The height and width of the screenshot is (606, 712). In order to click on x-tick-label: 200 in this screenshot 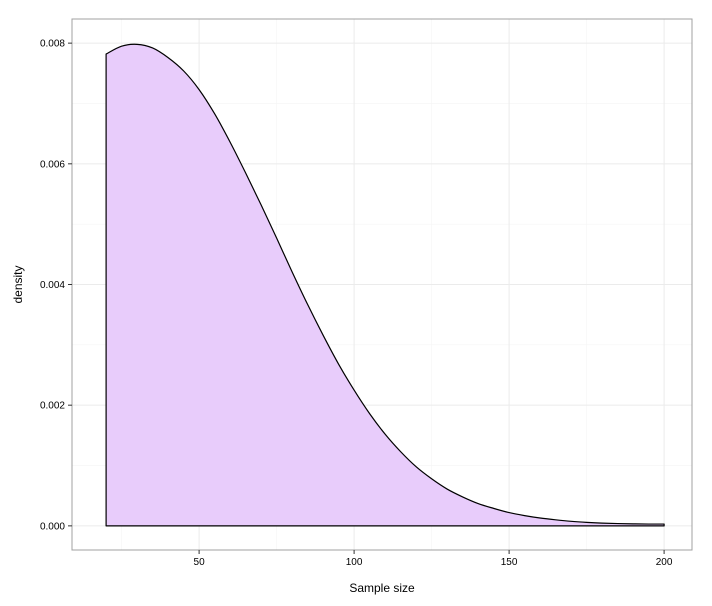, I will do `click(664, 562)`.